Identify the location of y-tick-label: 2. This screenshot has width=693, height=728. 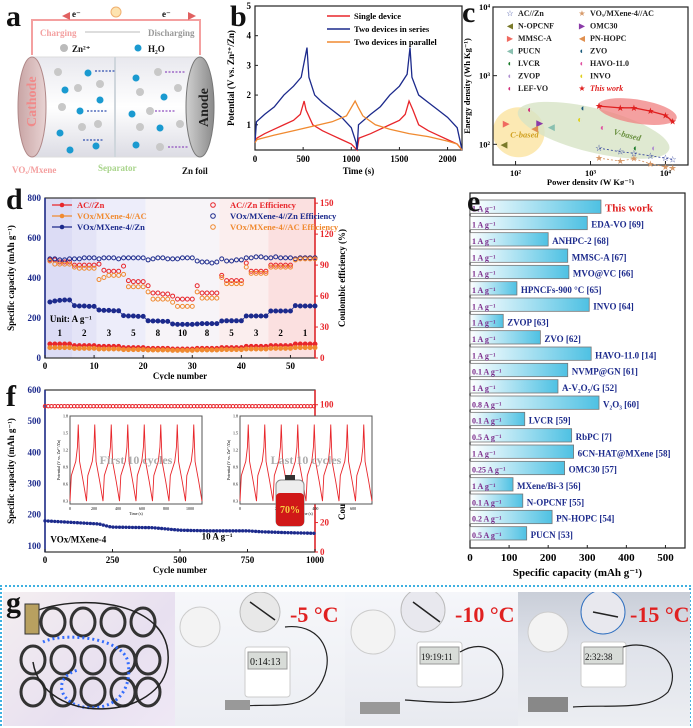
(249, 95).